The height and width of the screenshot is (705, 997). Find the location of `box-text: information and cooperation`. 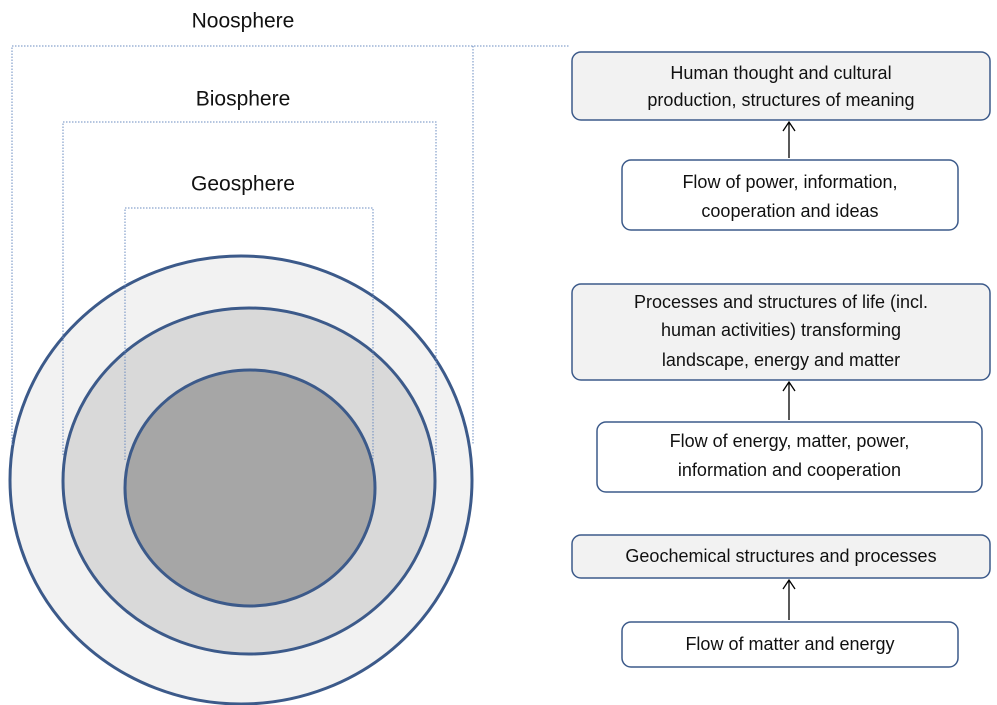

box-text: information and cooperation is located at coordinates (789, 470).